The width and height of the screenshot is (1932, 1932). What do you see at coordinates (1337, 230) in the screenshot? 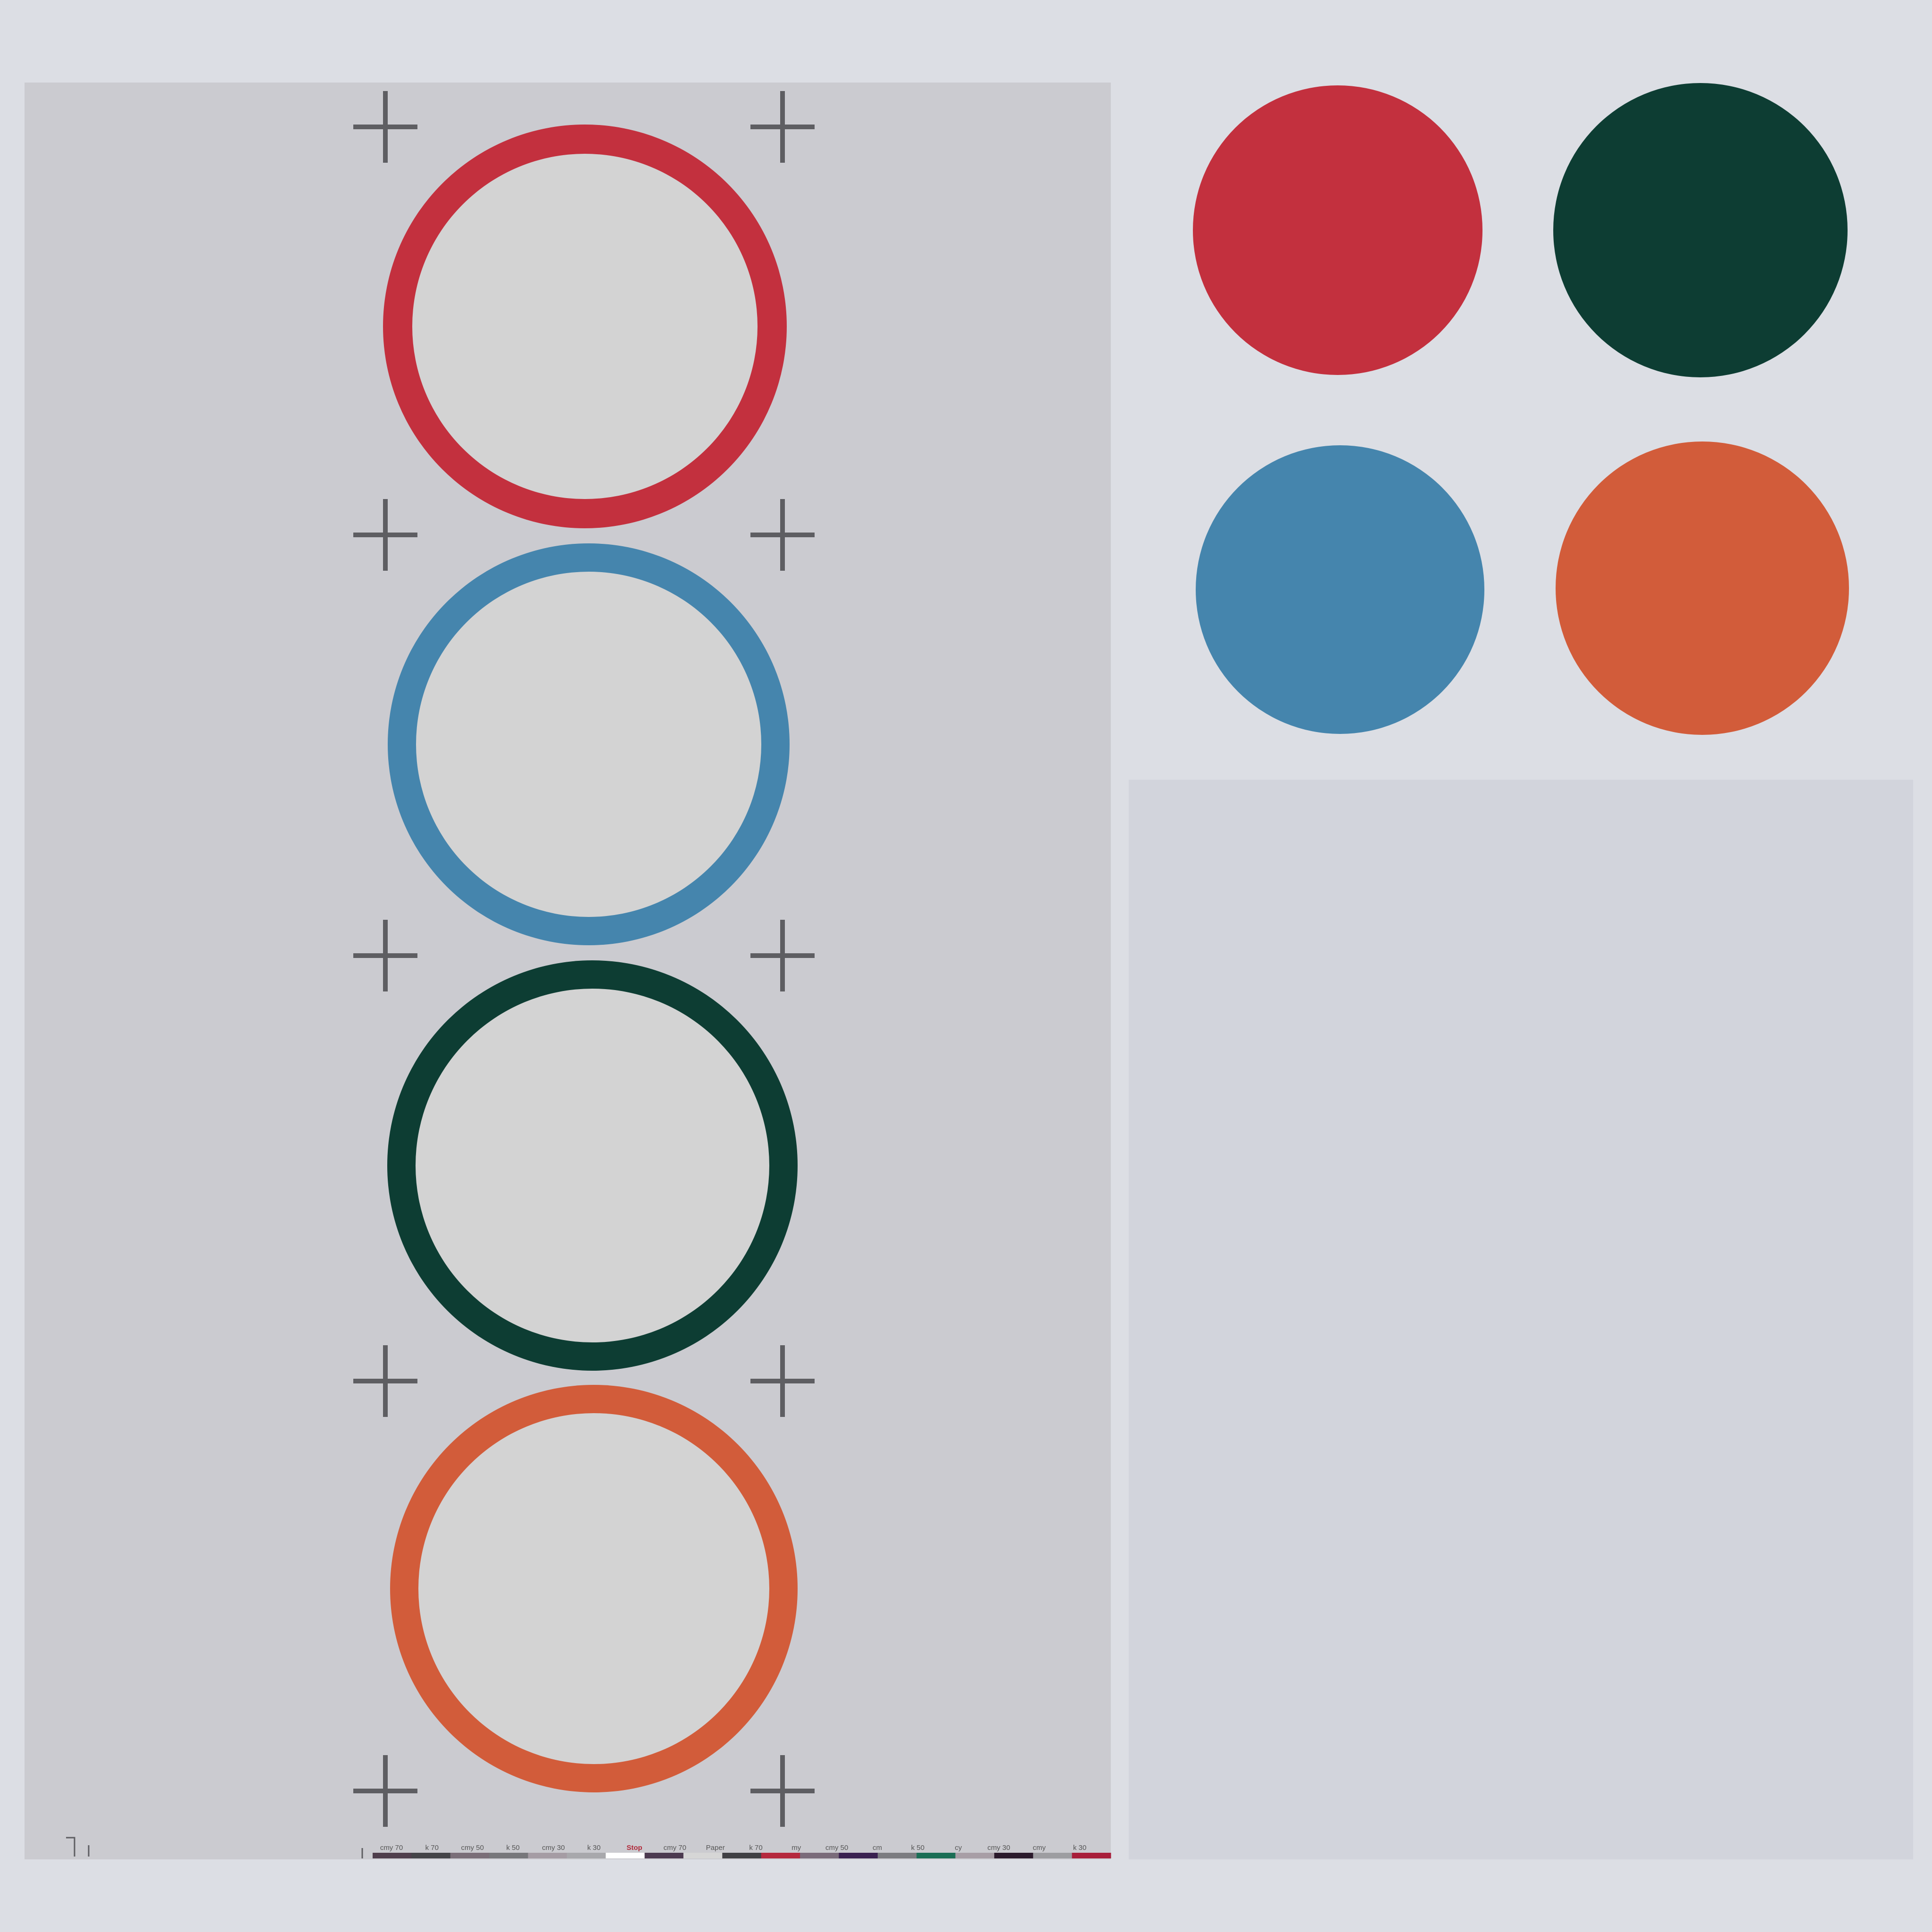
I see `red-swatch` at bounding box center [1337, 230].